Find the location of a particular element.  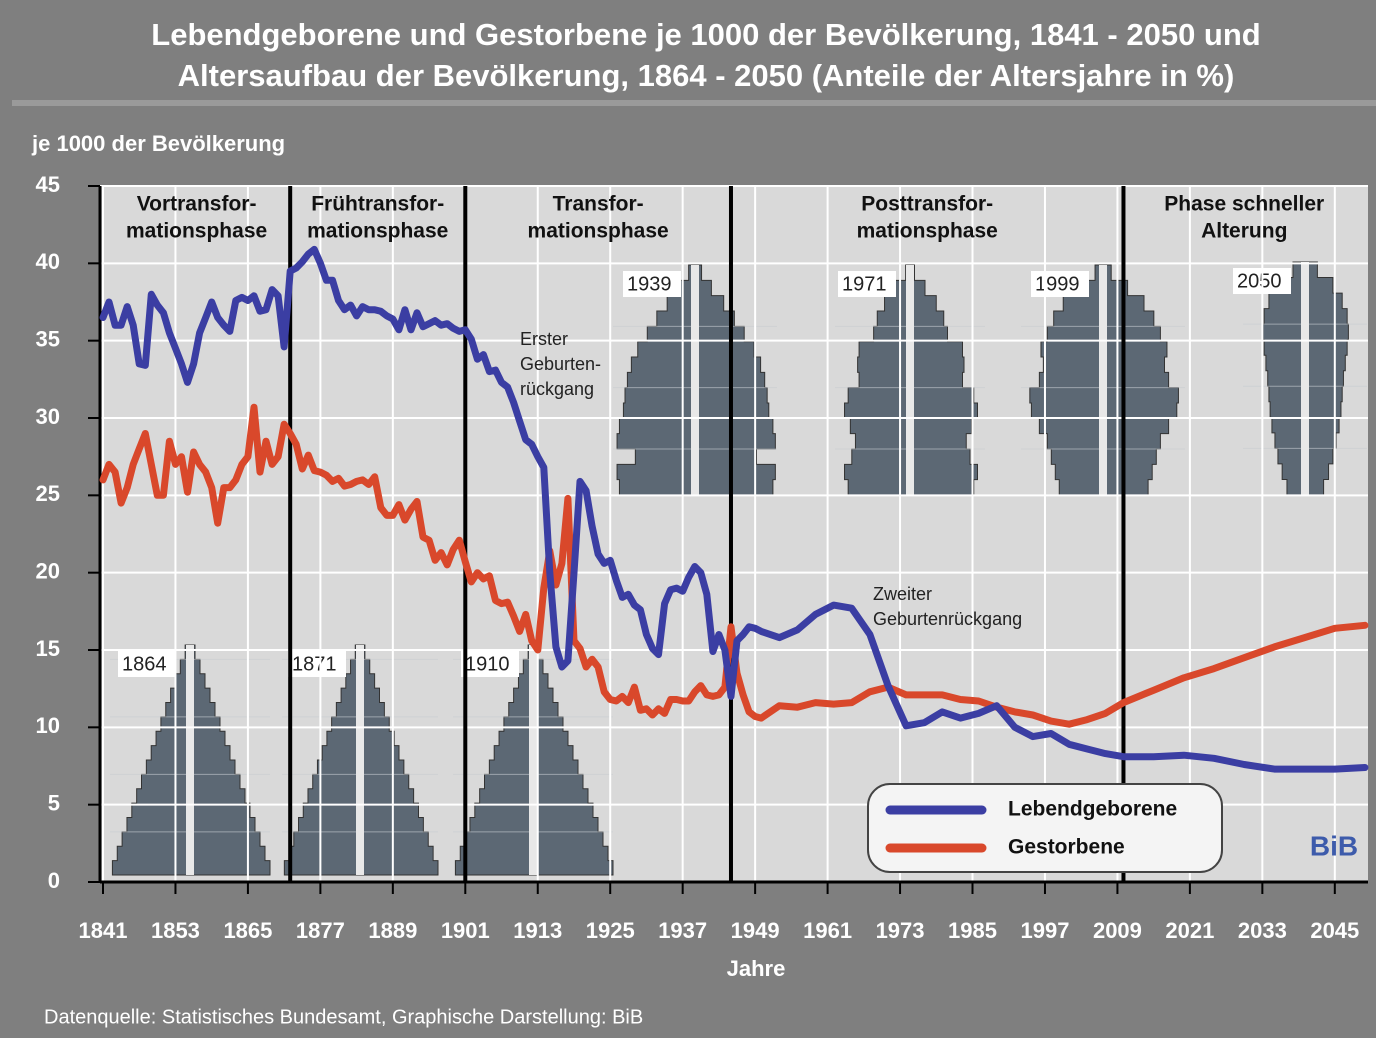

x-tick-label: 1877 is located at coordinates (320, 930).